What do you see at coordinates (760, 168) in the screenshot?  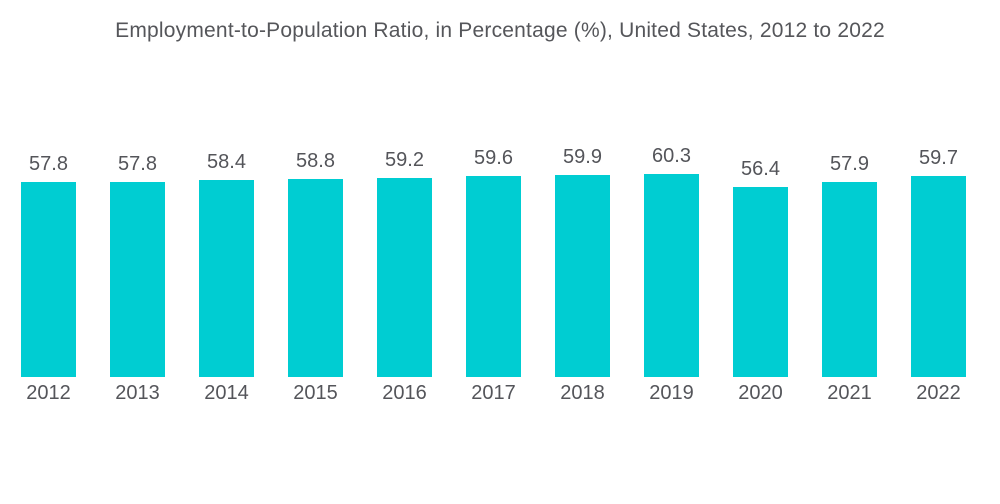 I see `bar-value-label: 56.4` at bounding box center [760, 168].